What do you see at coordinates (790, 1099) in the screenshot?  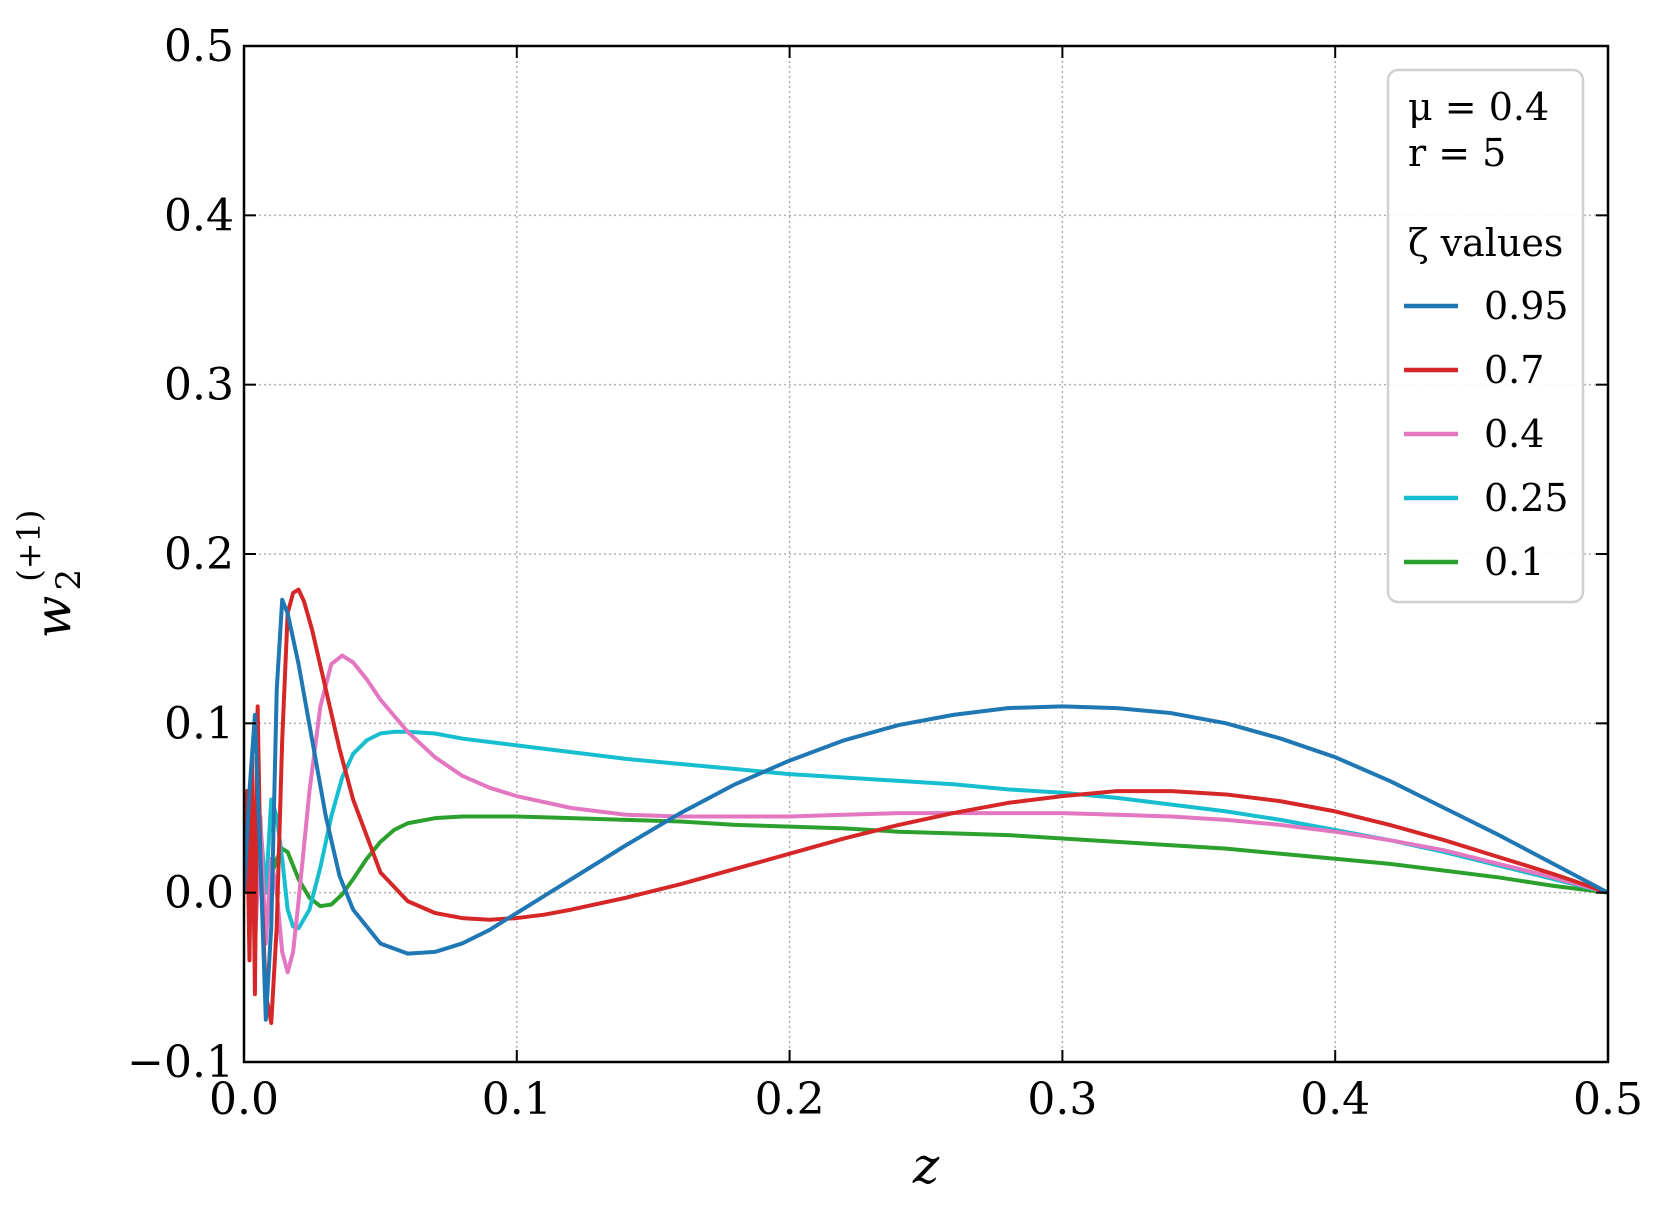 I see `x-tick-label: 0.2` at bounding box center [790, 1099].